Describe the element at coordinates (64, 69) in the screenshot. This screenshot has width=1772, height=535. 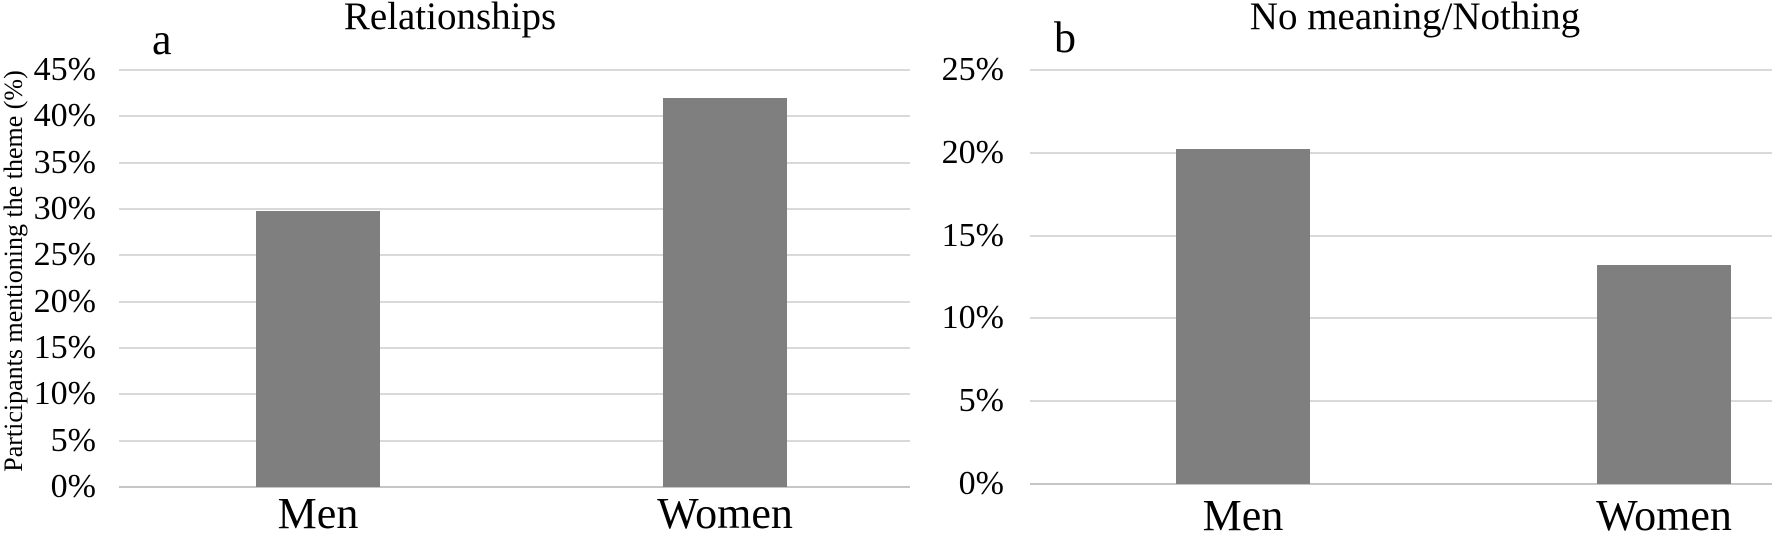
I see `y-axis-tick-label: 45%` at that location.